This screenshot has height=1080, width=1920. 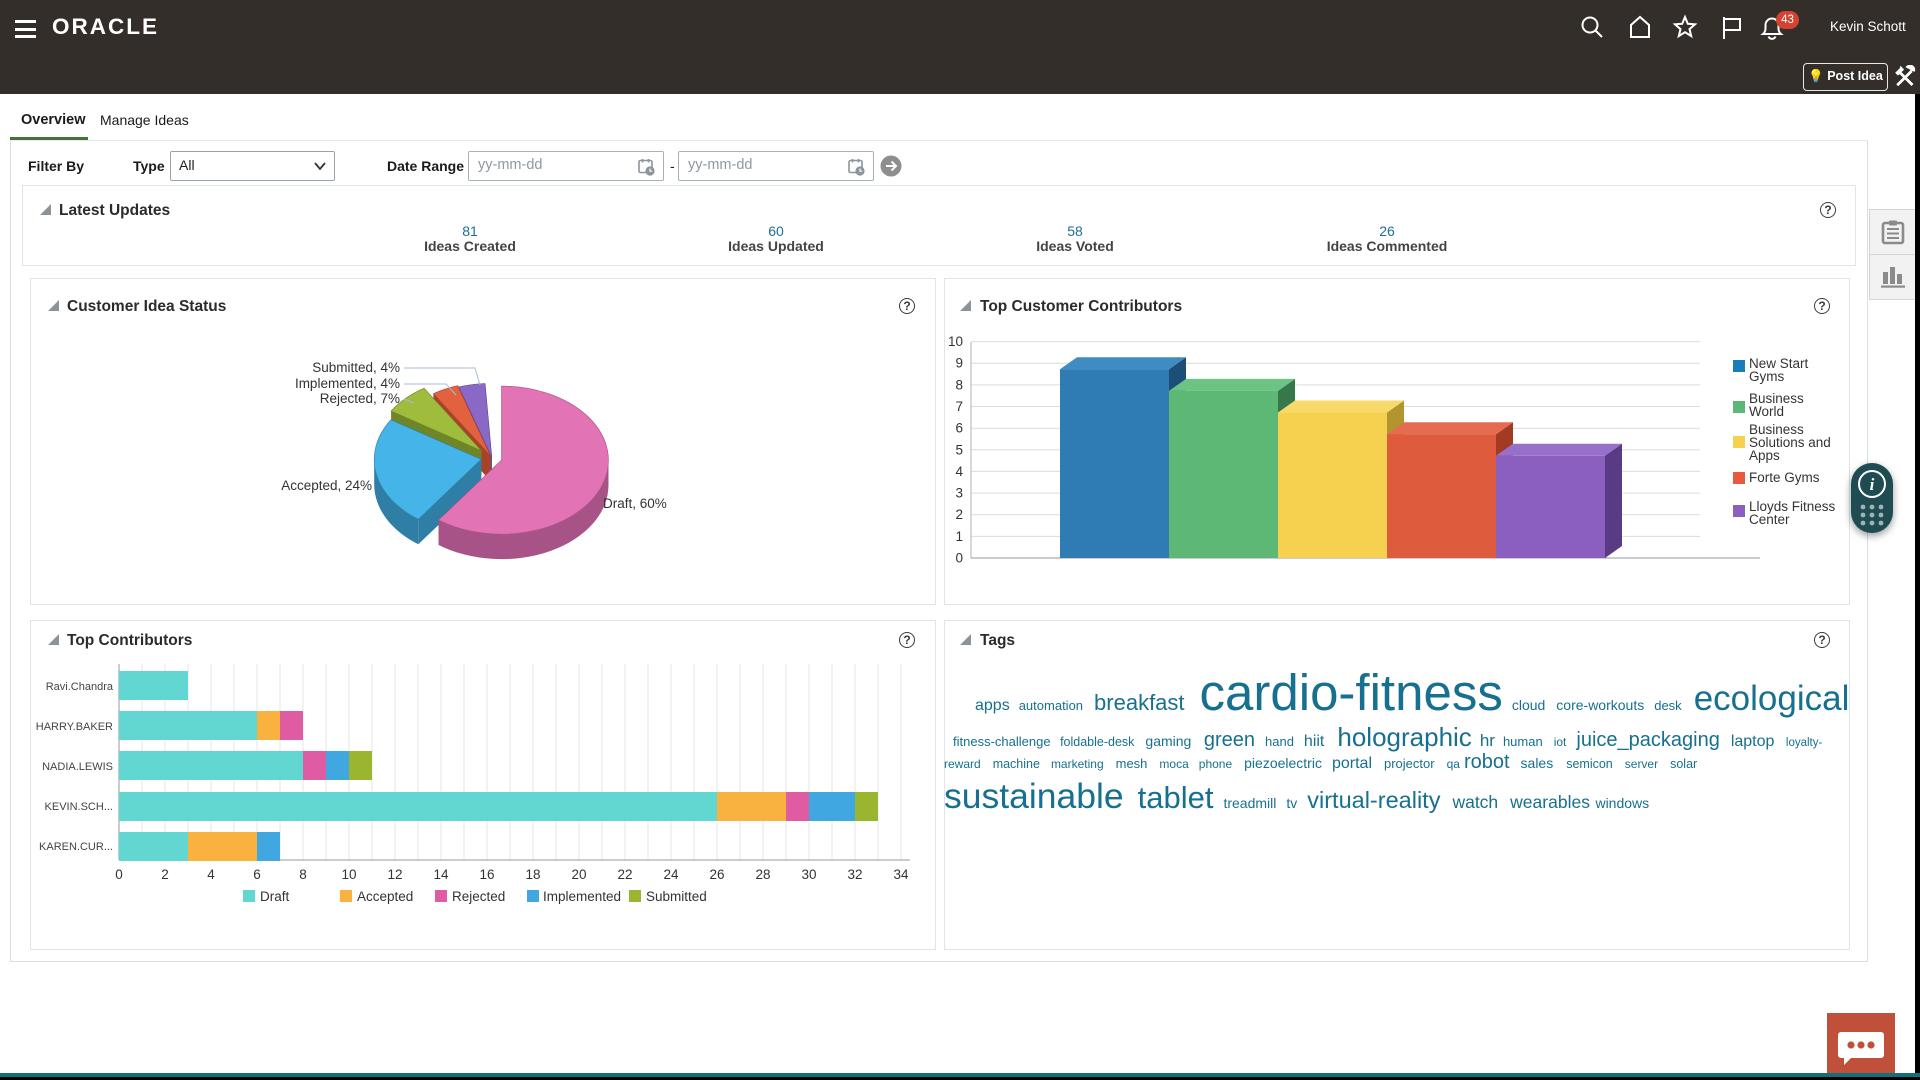 I want to click on svg-text: 14, so click(x=441, y=874).